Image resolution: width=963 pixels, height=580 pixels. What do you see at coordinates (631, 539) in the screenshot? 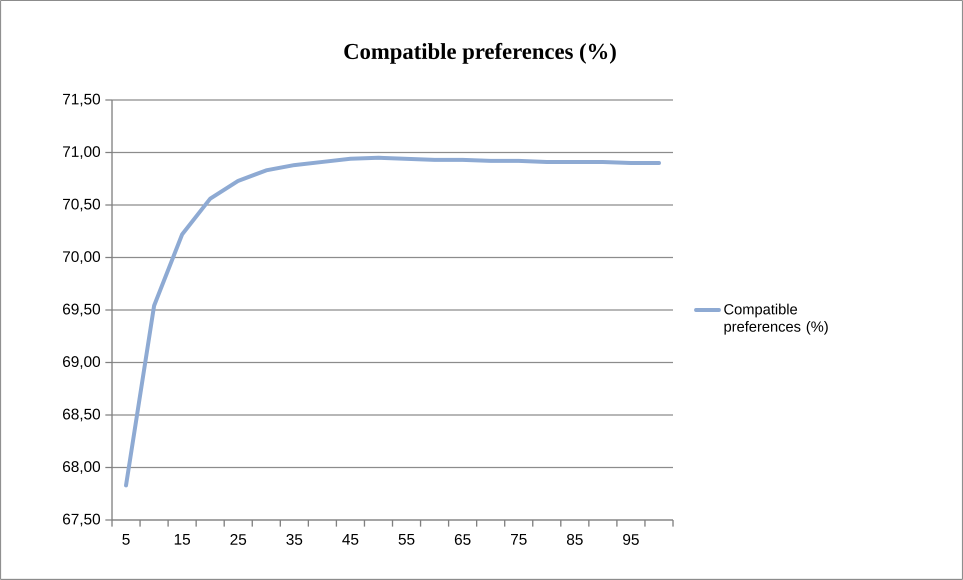
I see `x-tick-label: 95` at bounding box center [631, 539].